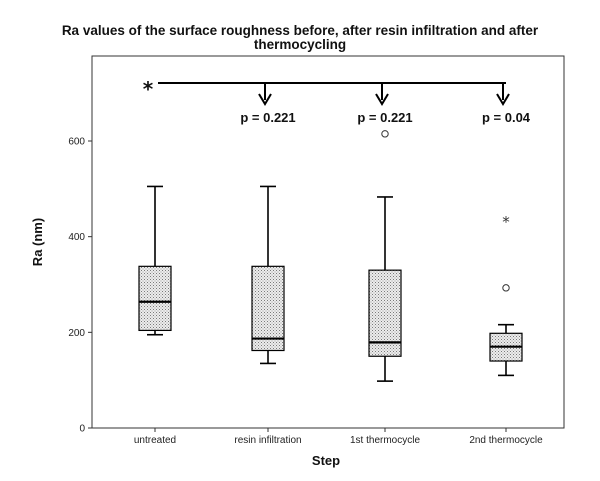 The image size is (600, 481). Describe the element at coordinates (506, 117) in the screenshot. I see `p-value-label-3: p = 0.04` at that location.